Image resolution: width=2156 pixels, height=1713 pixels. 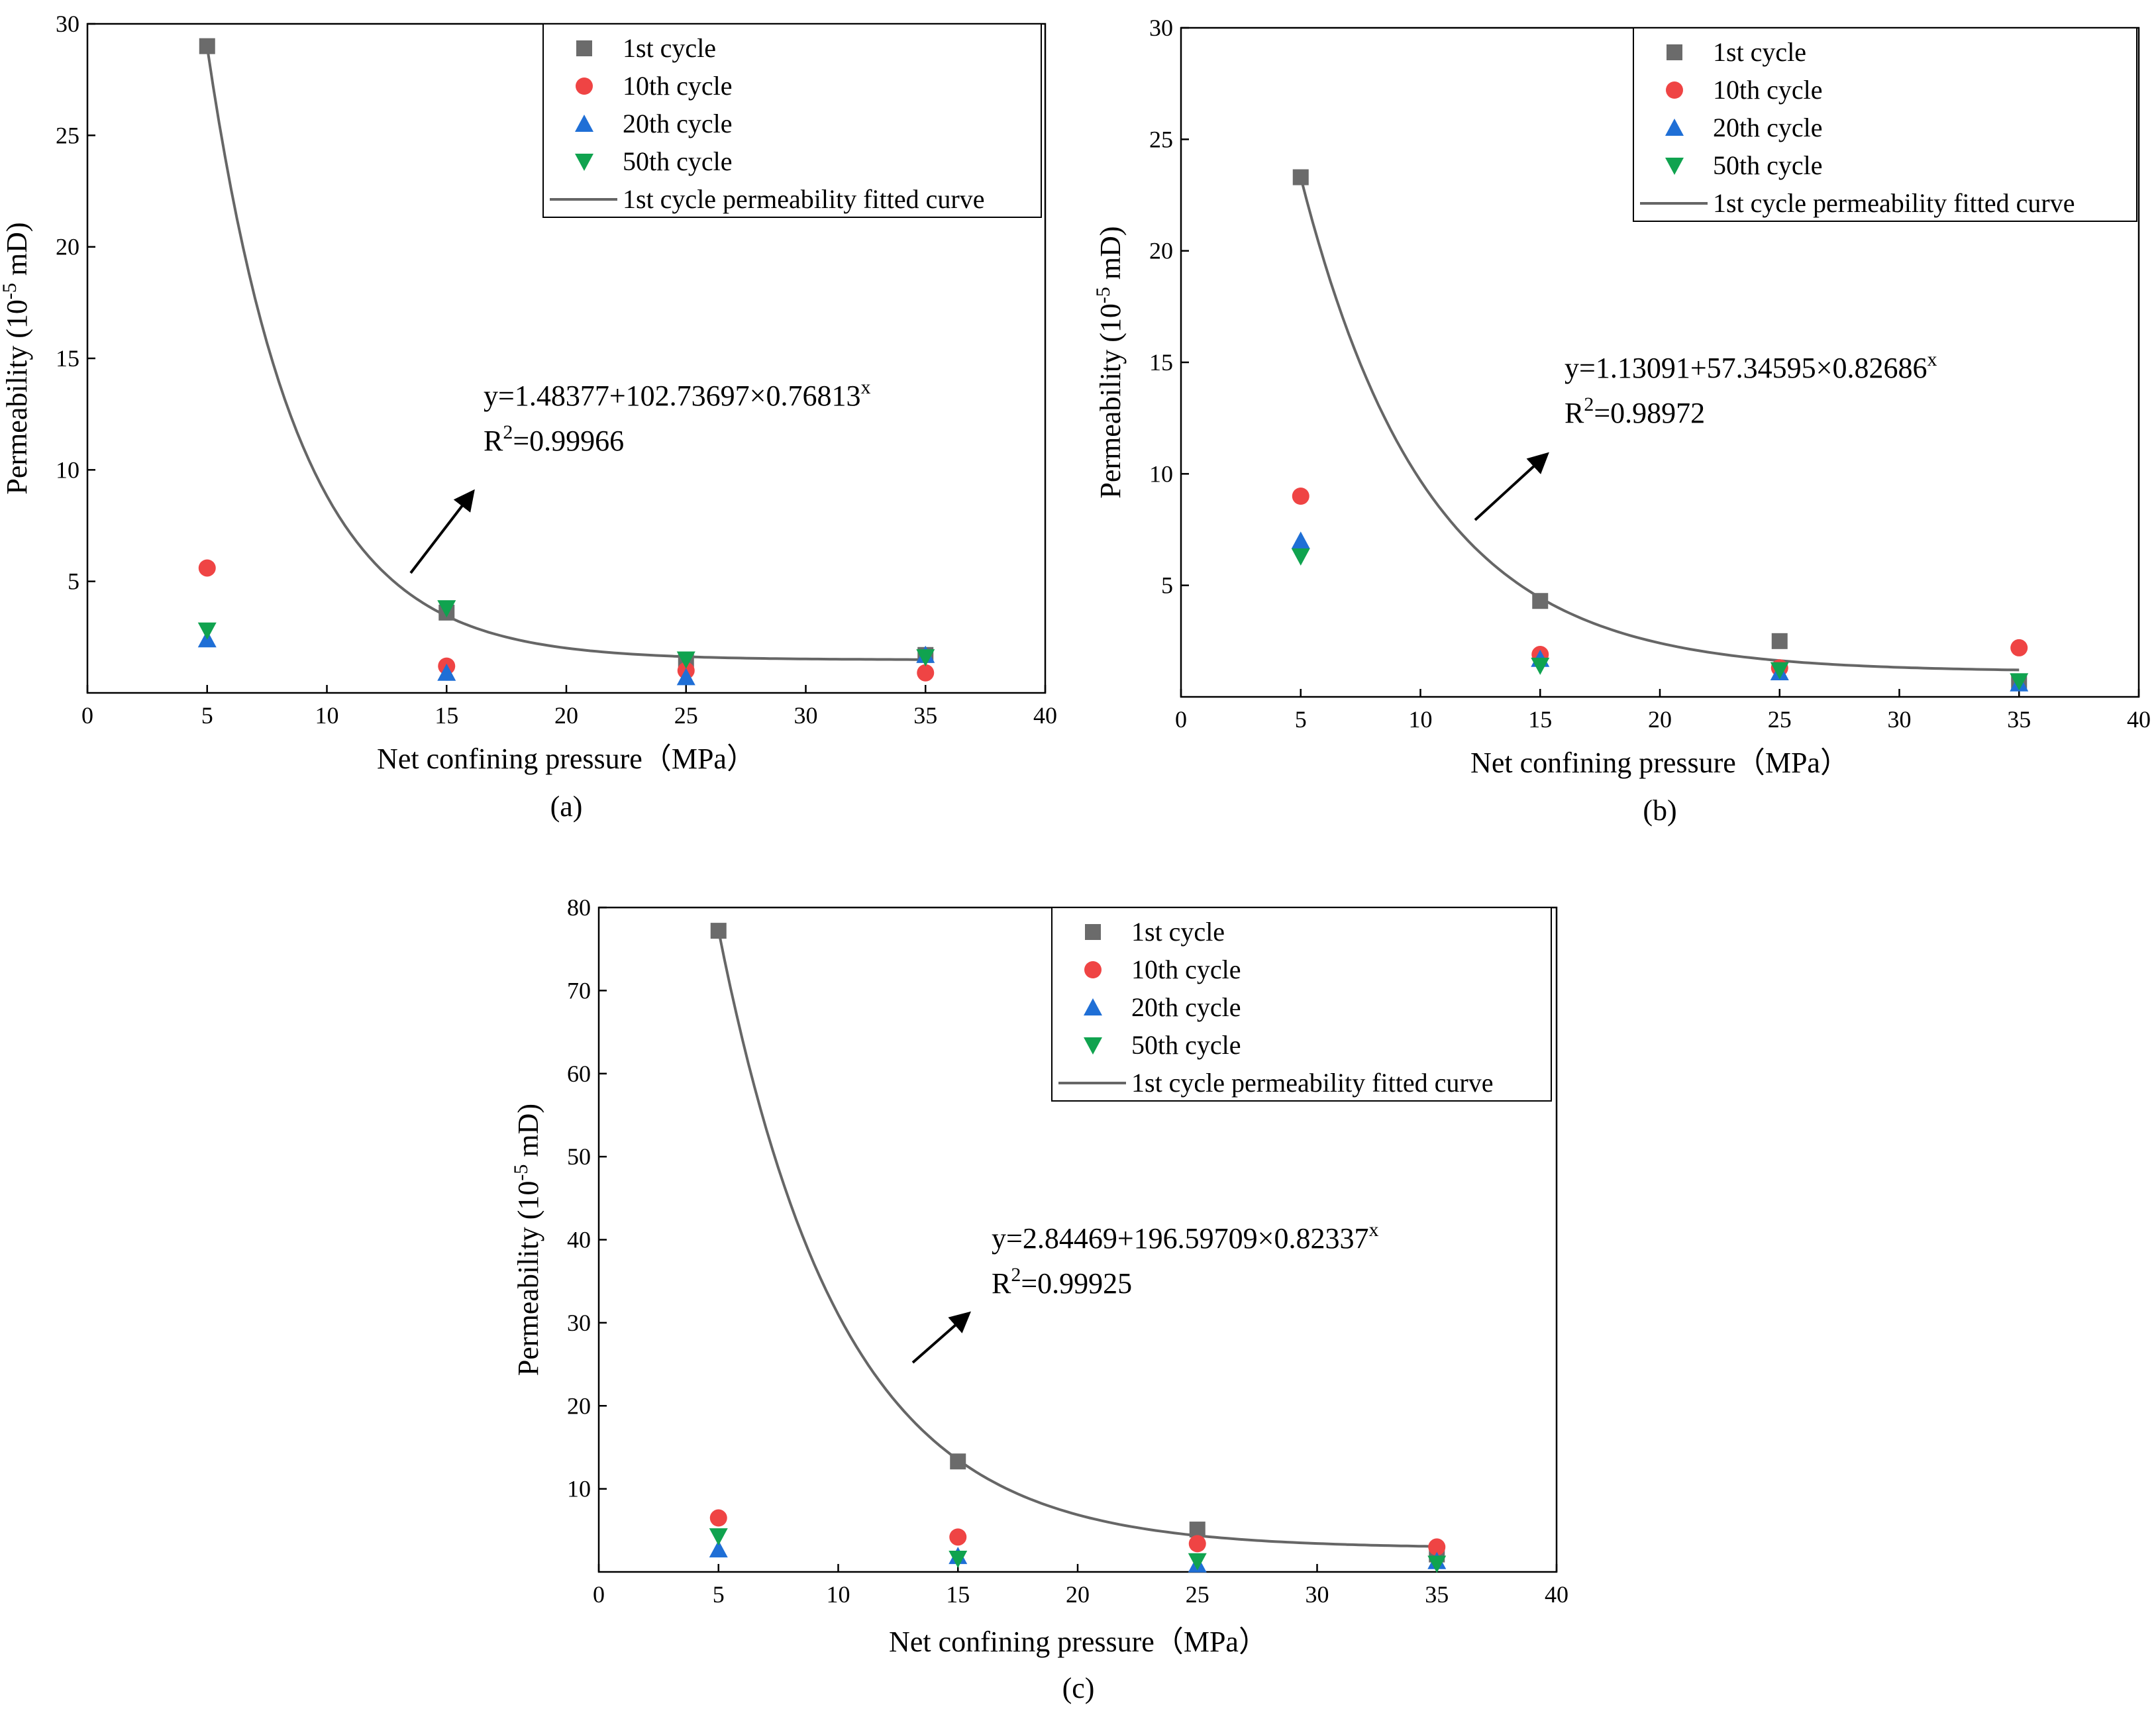 What do you see at coordinates (579, 1156) in the screenshot?
I see `y-tick-label: 50` at bounding box center [579, 1156].